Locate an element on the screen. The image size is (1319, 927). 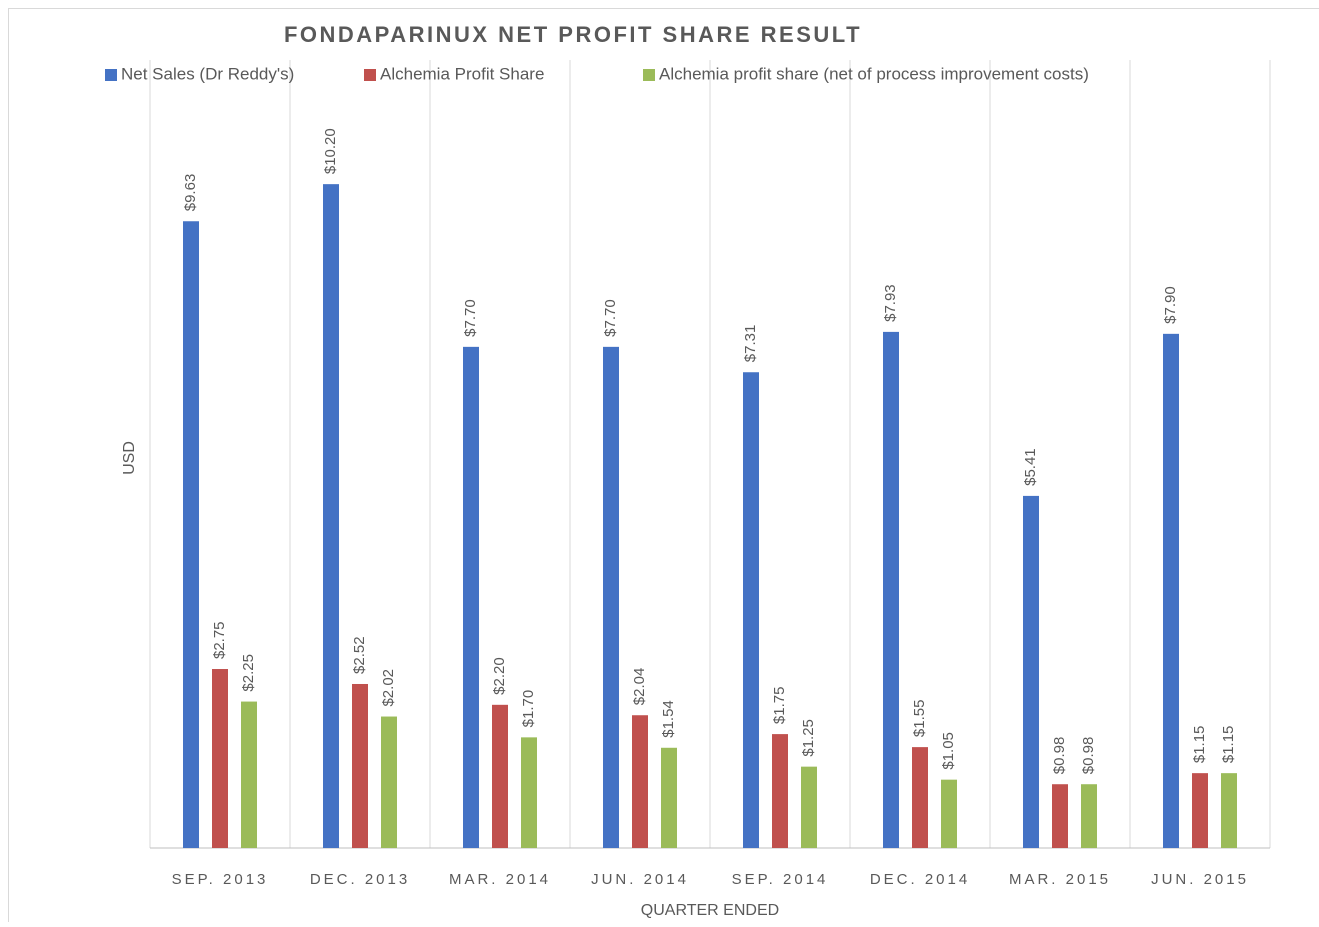
data-label: $1.54 is located at coordinates (668, 719).